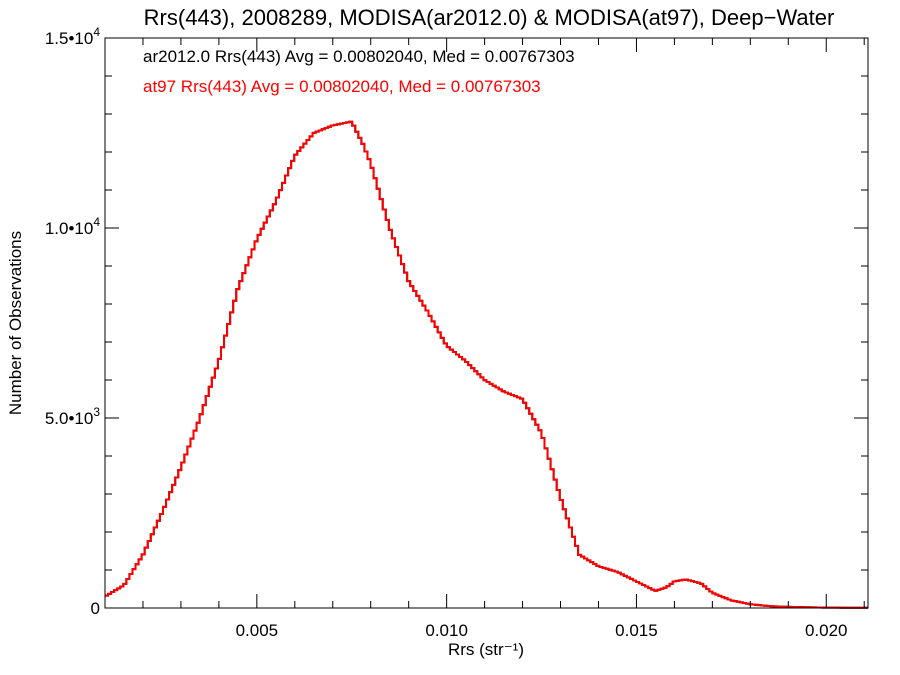 This screenshot has height=675, width=900. Describe the element at coordinates (73, 226) in the screenshot. I see `y-tick-label: 1.0•104` at that location.